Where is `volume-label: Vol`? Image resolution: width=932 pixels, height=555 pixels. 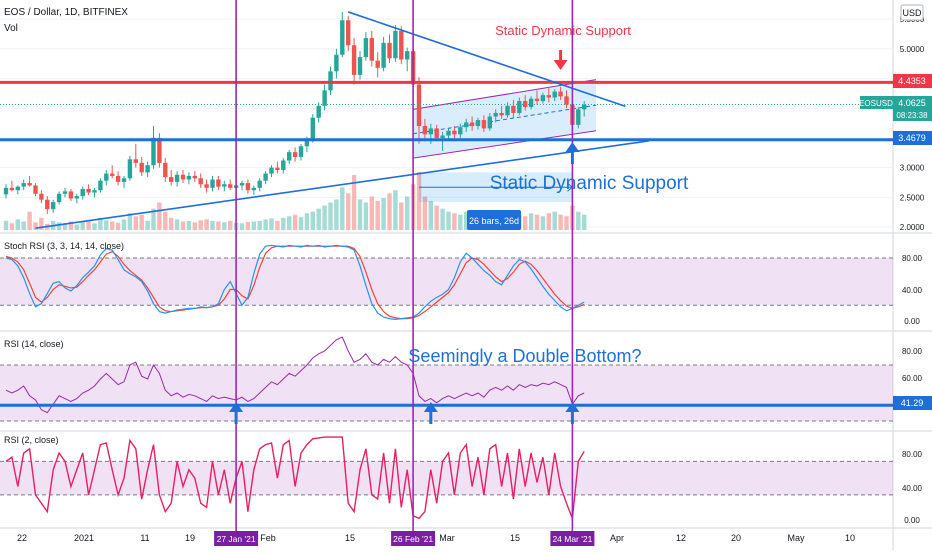 volume-label: Vol is located at coordinates (11, 28).